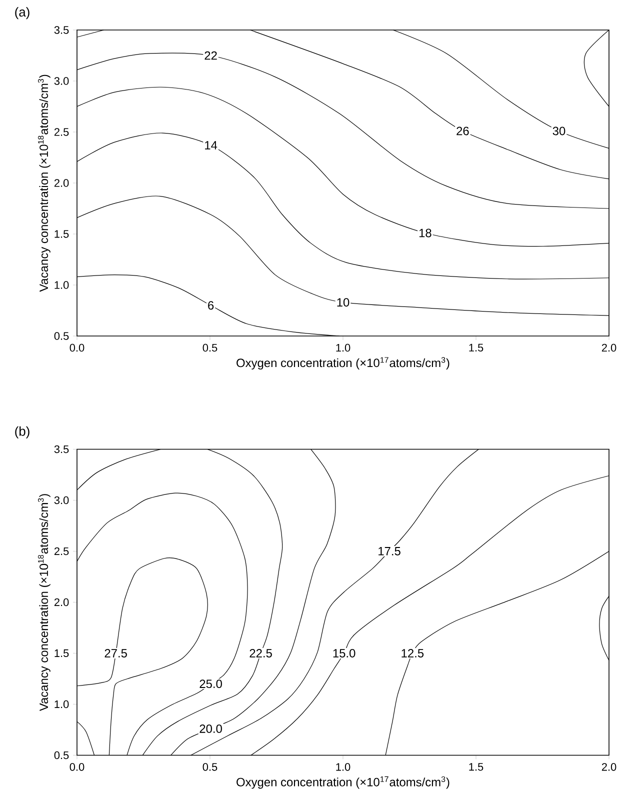 The image size is (620, 800). I want to click on chart-title: (b), so click(22, 432).